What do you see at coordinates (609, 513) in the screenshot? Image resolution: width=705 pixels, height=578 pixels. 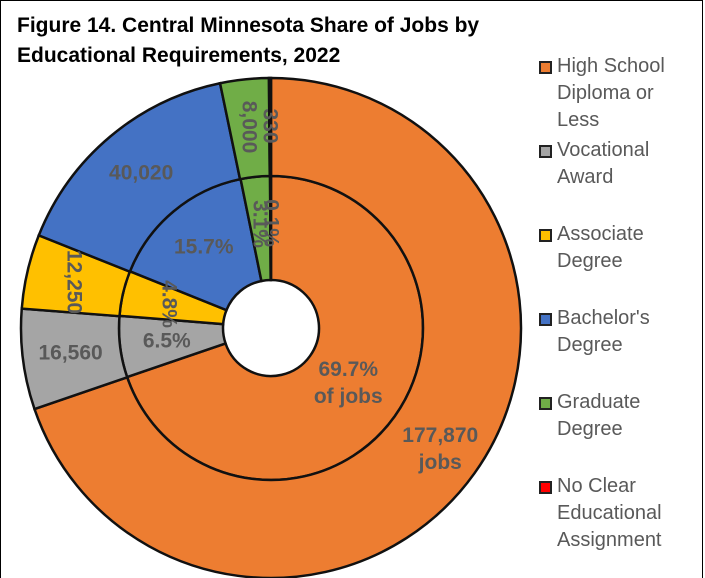 I see `legend-label: No Clear Educational Assignment` at bounding box center [609, 513].